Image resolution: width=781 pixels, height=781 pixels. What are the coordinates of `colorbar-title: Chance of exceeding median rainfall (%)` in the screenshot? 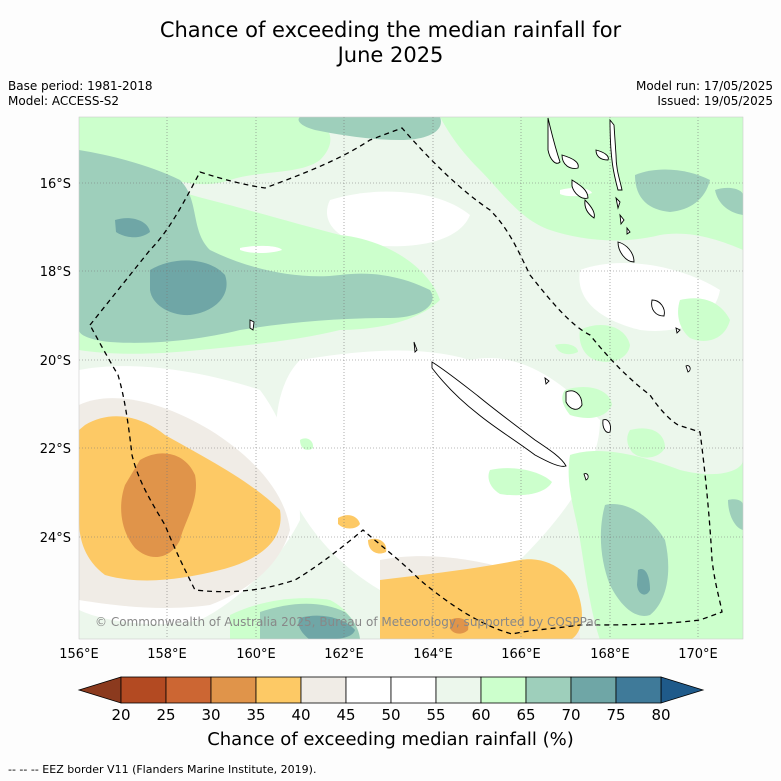 It's located at (390, 739).